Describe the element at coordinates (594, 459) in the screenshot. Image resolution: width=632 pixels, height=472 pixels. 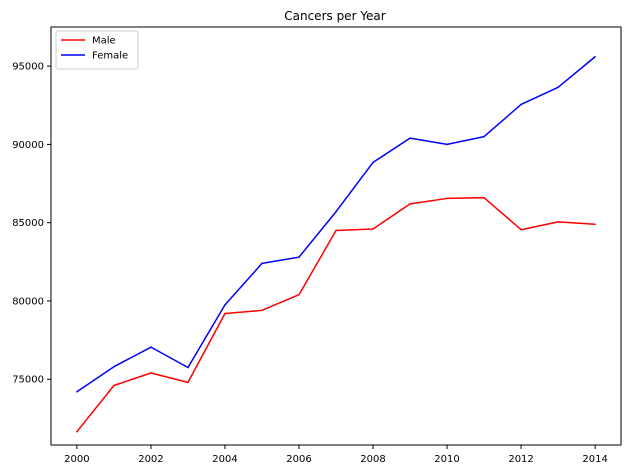
I see `x-tick-label: 2014` at that location.